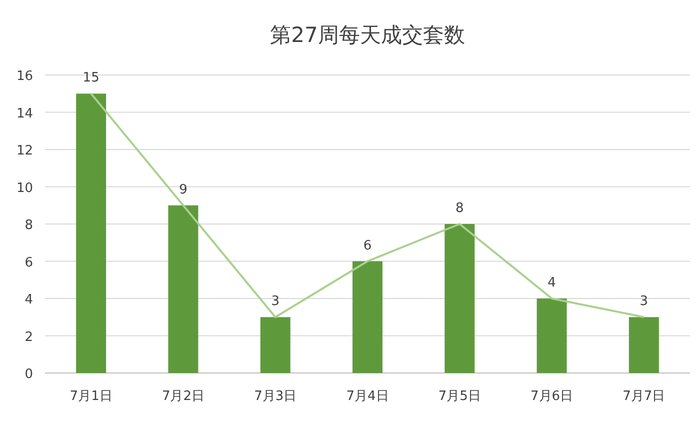 The image size is (700, 422). I want to click on y-tick-label: 8, so click(28, 225).